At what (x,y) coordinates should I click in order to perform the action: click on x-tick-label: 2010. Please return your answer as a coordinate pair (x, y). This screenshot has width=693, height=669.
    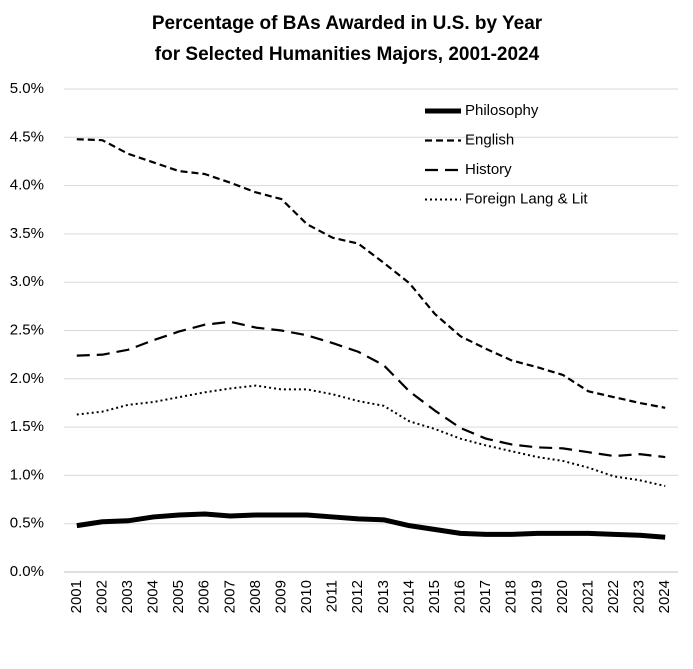
    Looking at the image, I should click on (306, 596).